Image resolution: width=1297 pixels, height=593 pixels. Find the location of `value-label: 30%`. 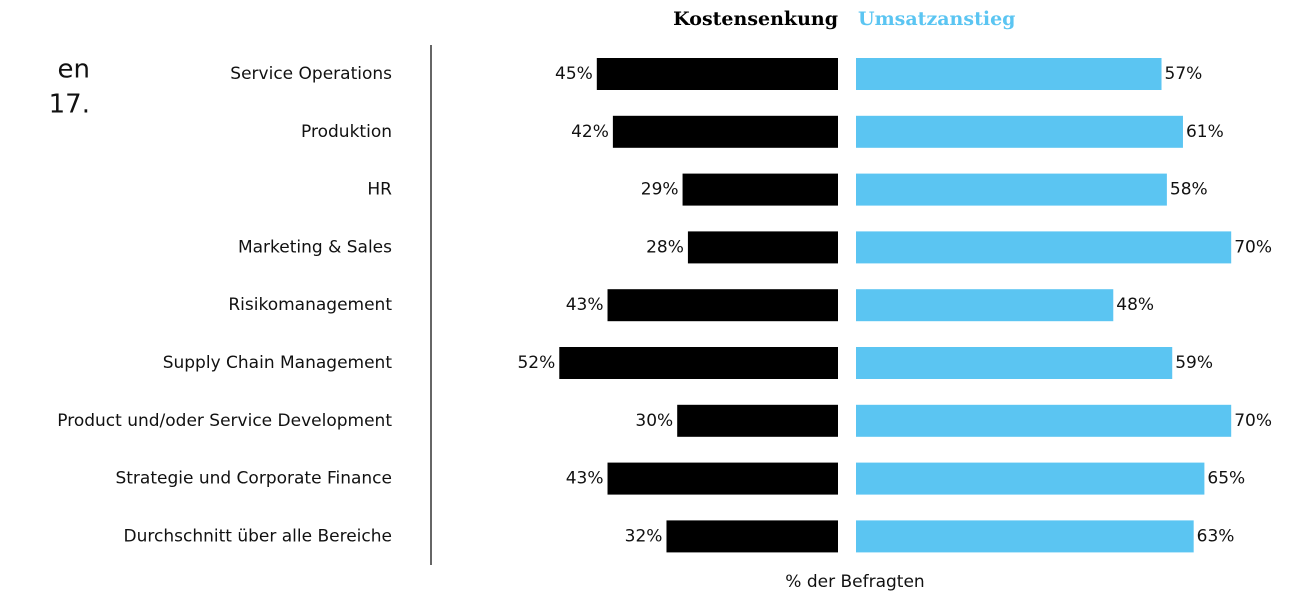

value-label: 30% is located at coordinates (654, 421).